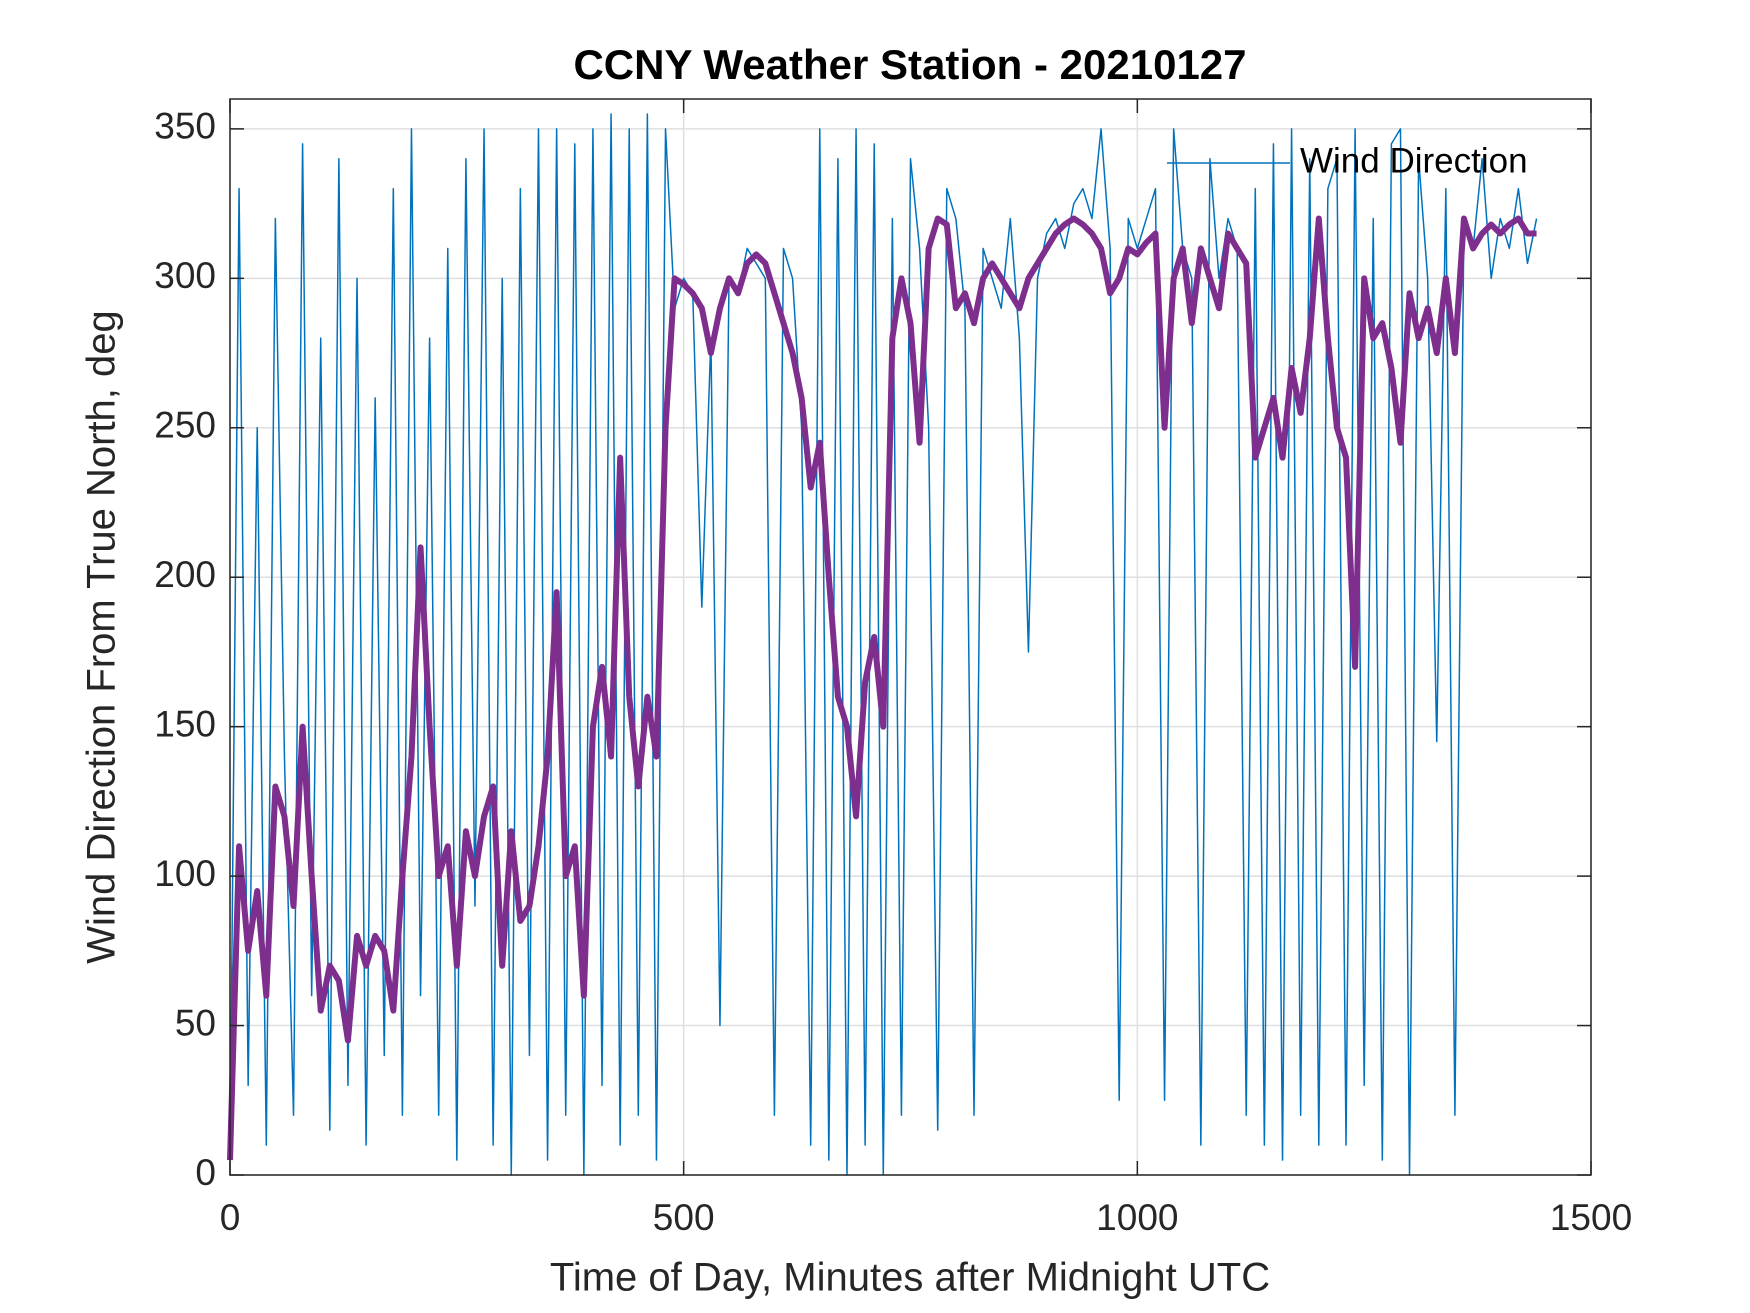 The image size is (1750, 1313). What do you see at coordinates (684, 1217) in the screenshot?
I see `x-tick-label: 500` at bounding box center [684, 1217].